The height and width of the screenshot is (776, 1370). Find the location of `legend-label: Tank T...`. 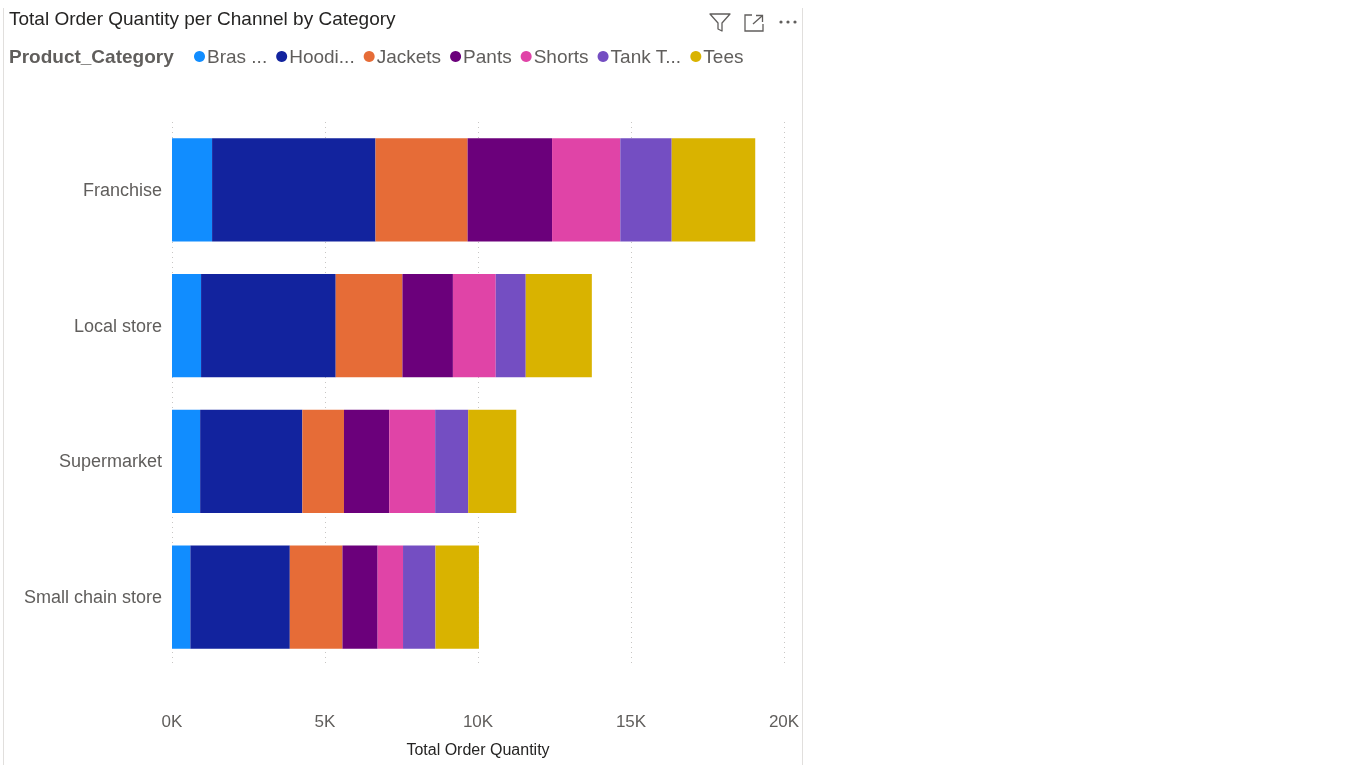

legend-label: Tank T... is located at coordinates (645, 56).